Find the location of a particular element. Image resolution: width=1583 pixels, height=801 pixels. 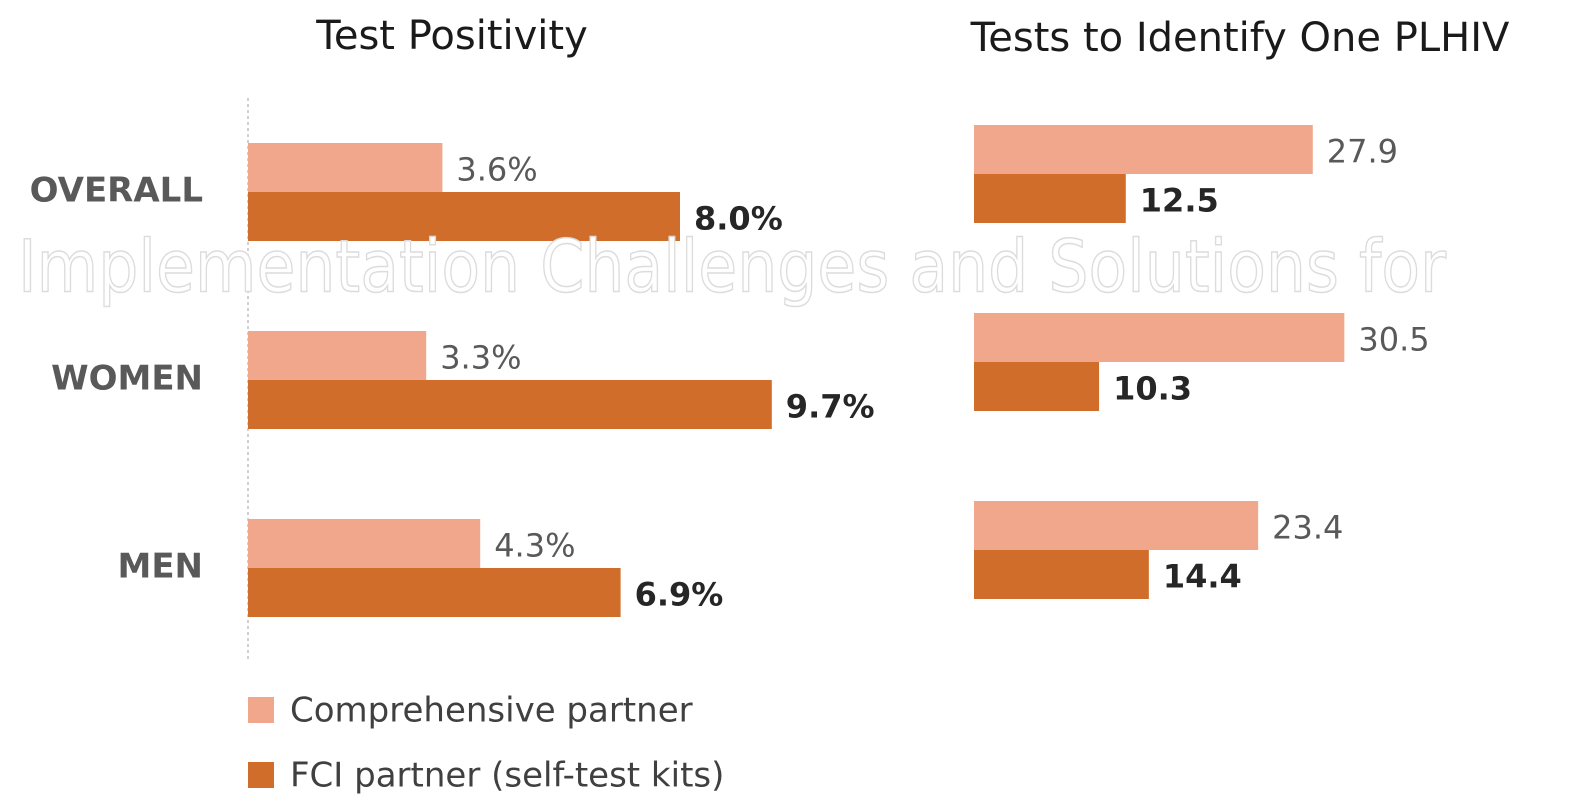

data-label: 10.3 is located at coordinates (1152, 389).